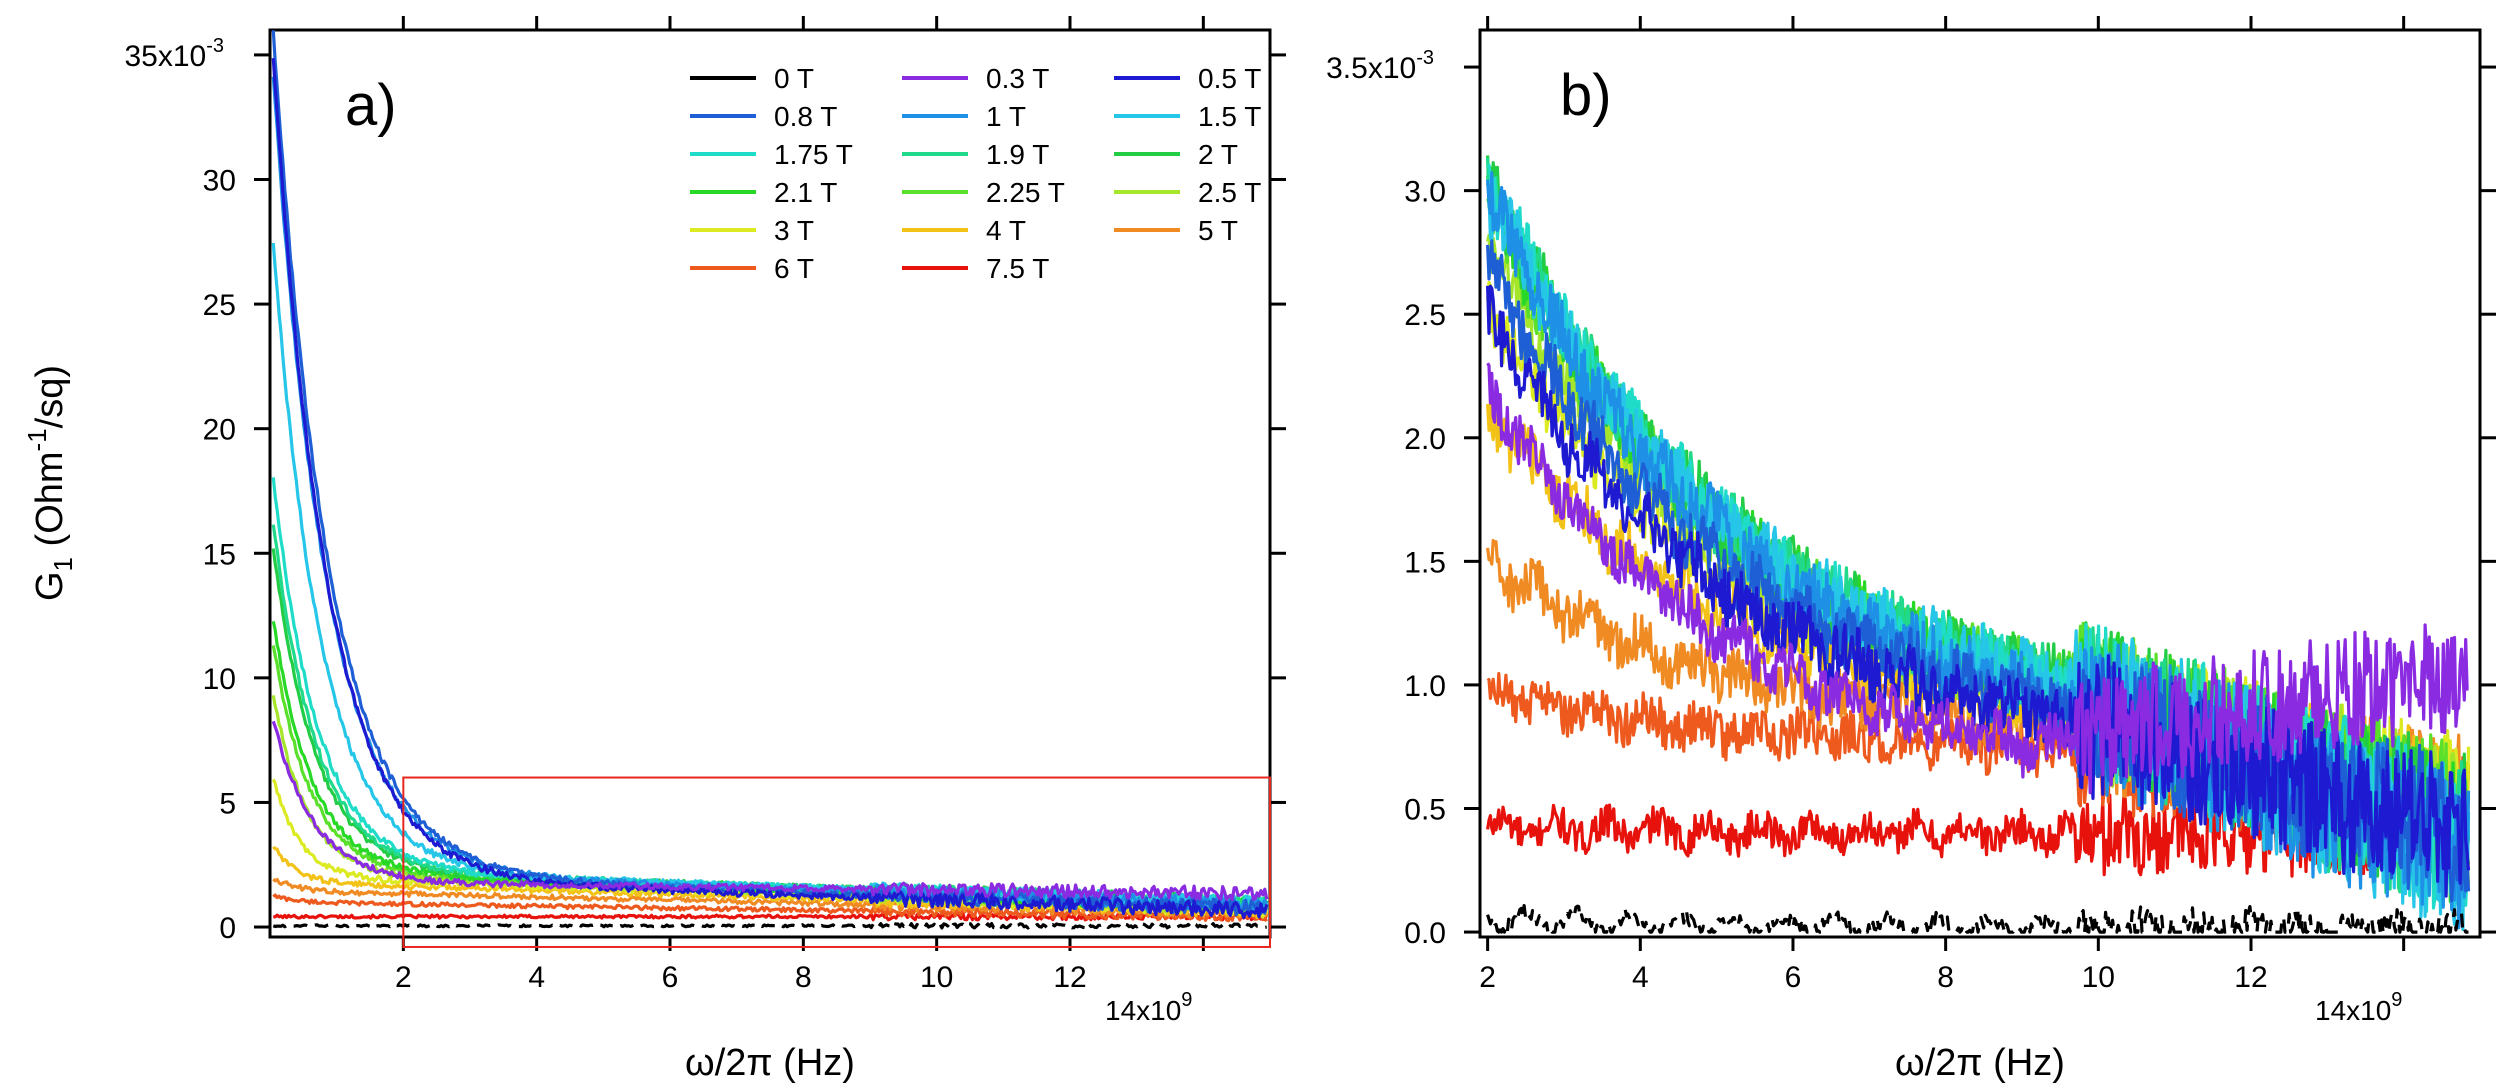 The width and height of the screenshot is (2520, 1087). Describe the element at coordinates (803, 977) in the screenshot. I see `panel-a-x-tick-label: 8` at that location.